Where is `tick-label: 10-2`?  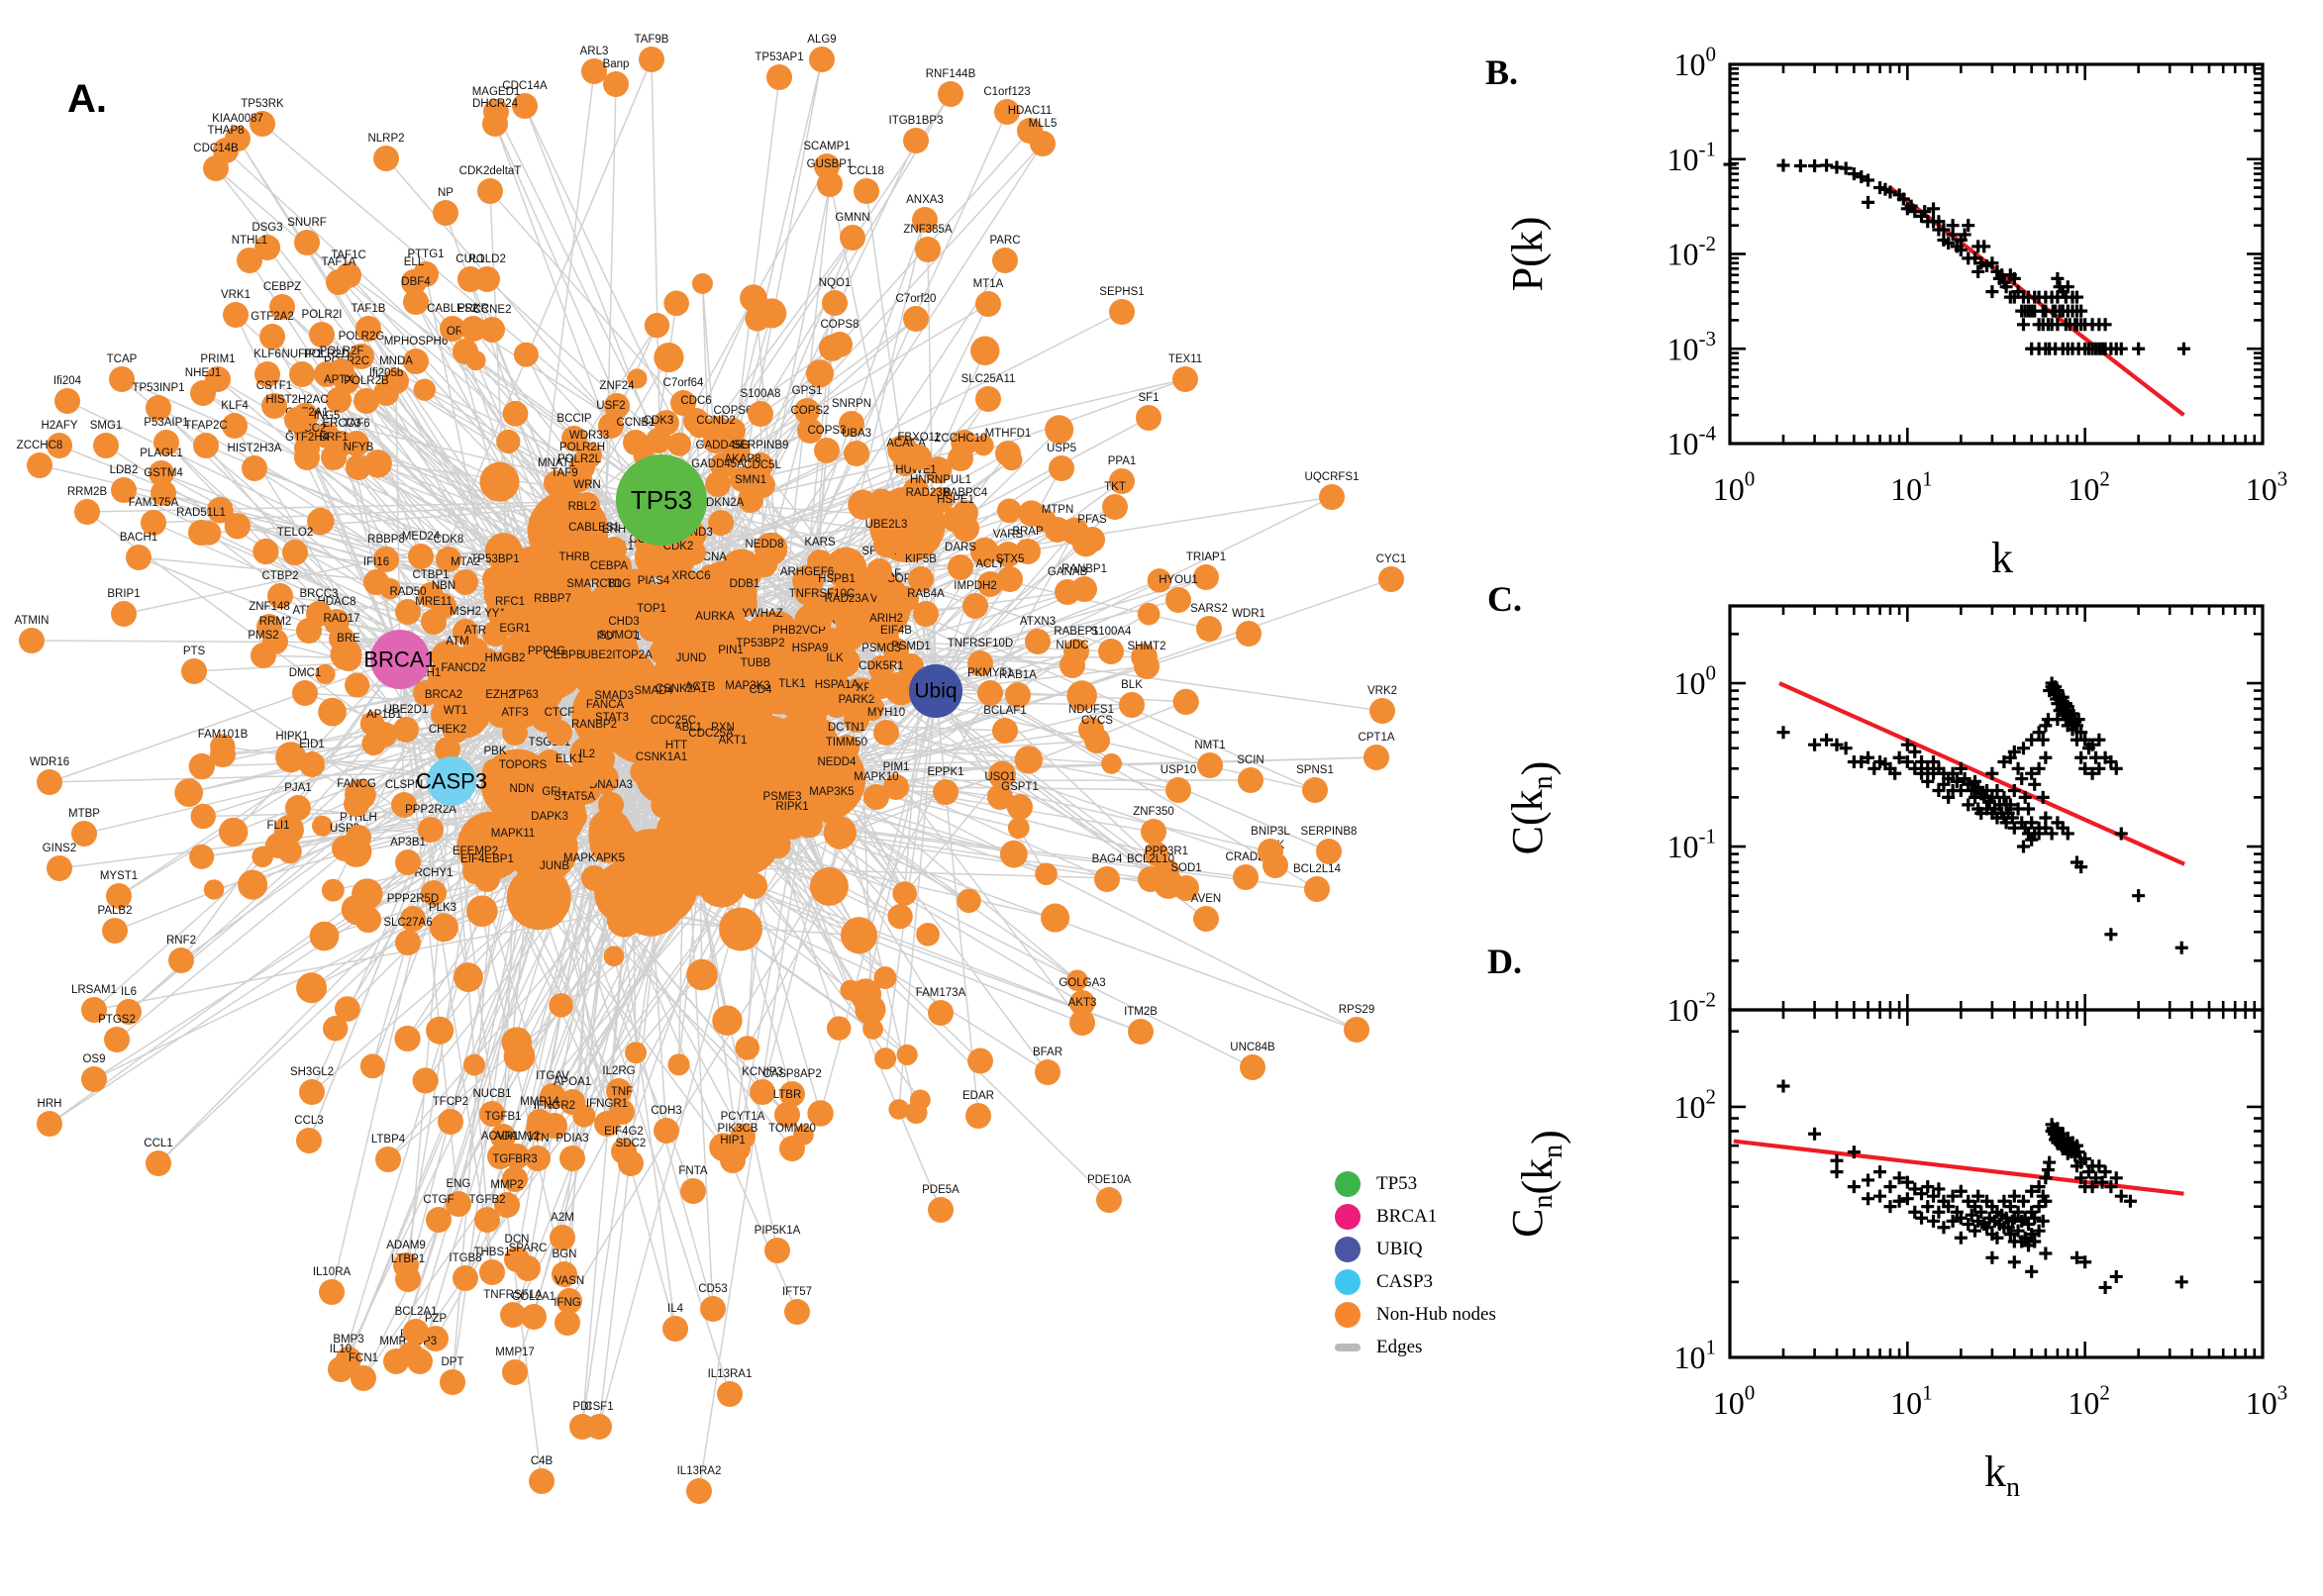 tick-label: 10-2 is located at coordinates (1692, 251).